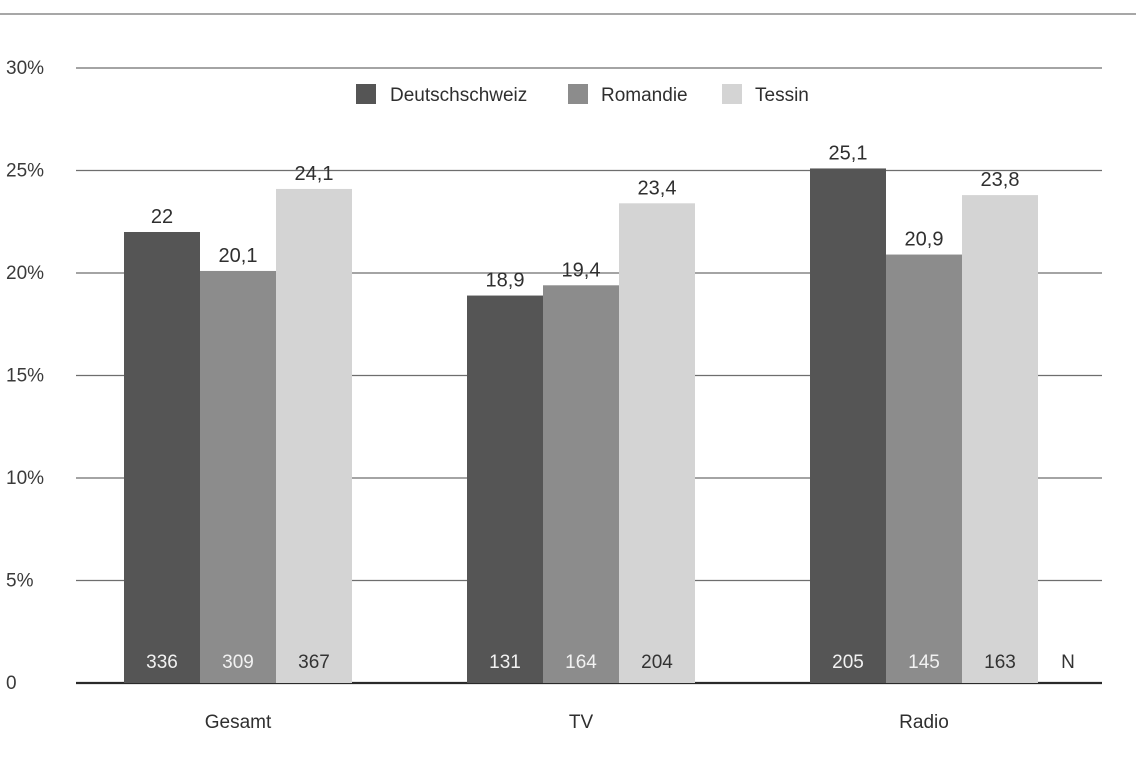 This screenshot has width=1136, height=762. I want to click on y-tick-label: 10%, so click(25, 478).